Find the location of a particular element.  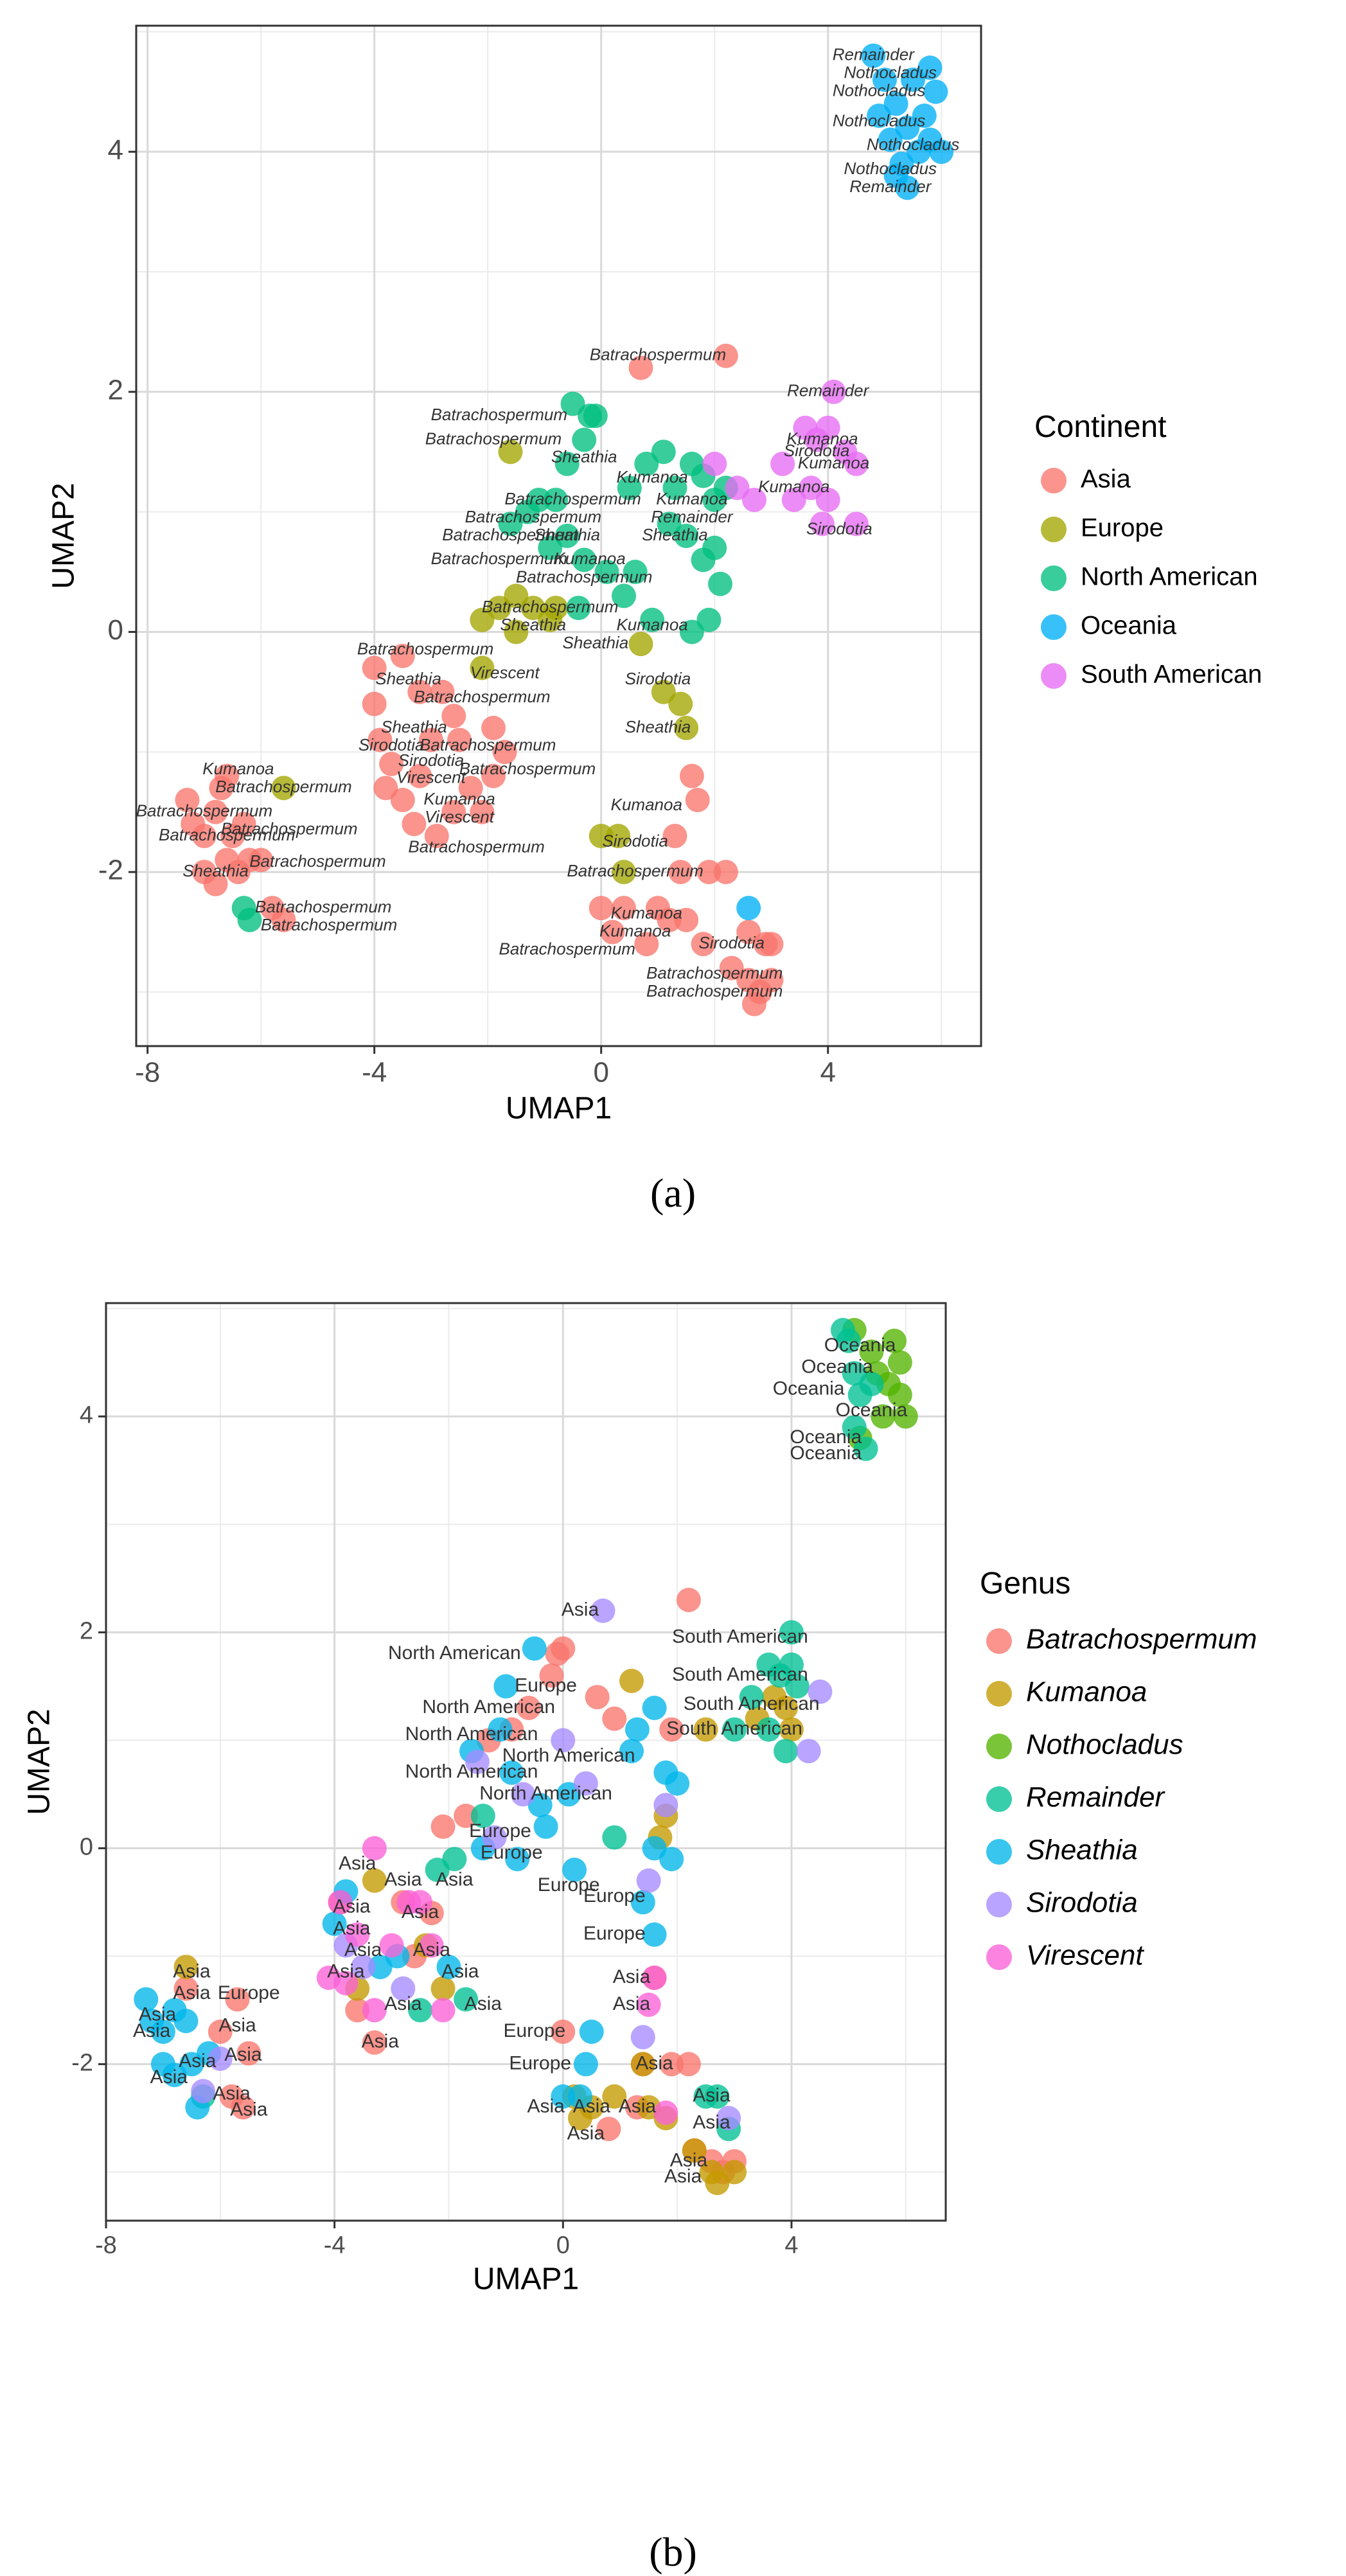

data-point-south-american is located at coordinates (793, 500).